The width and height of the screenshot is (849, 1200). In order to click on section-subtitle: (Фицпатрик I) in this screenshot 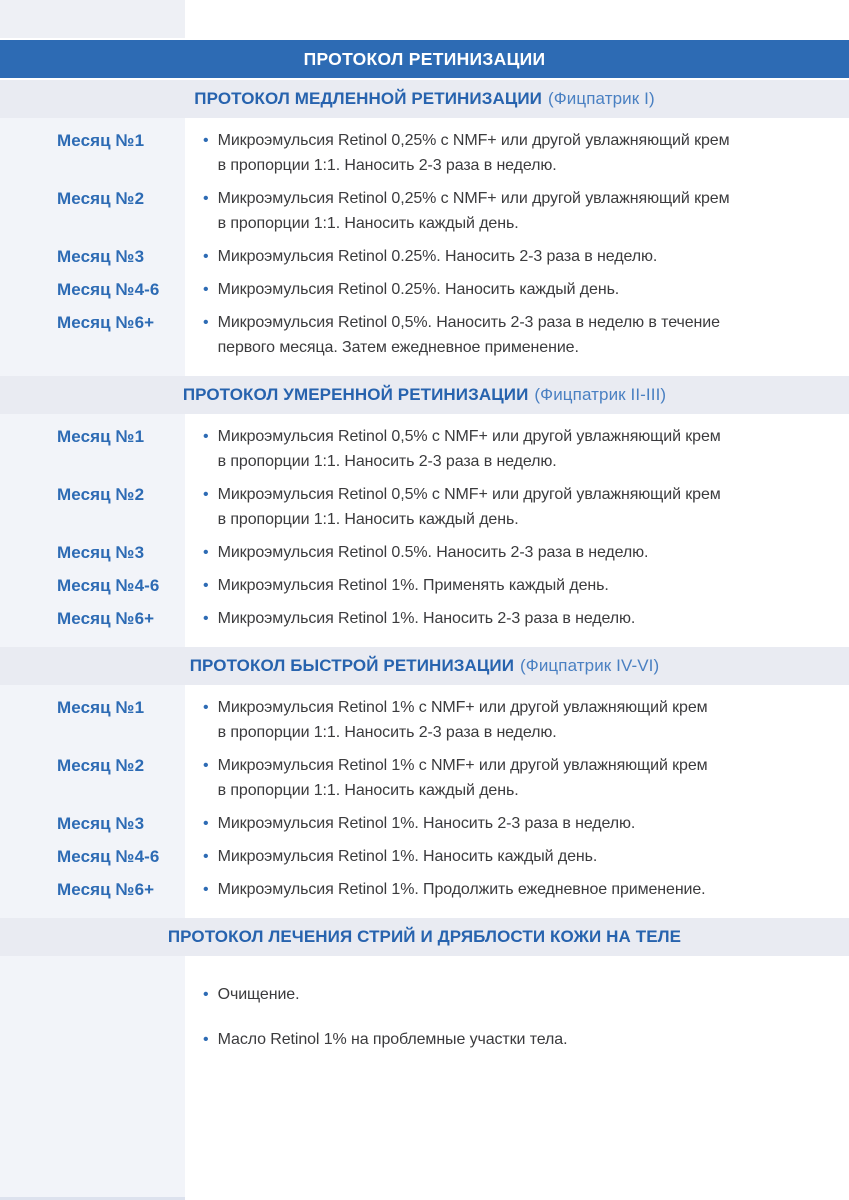, I will do `click(601, 98)`.